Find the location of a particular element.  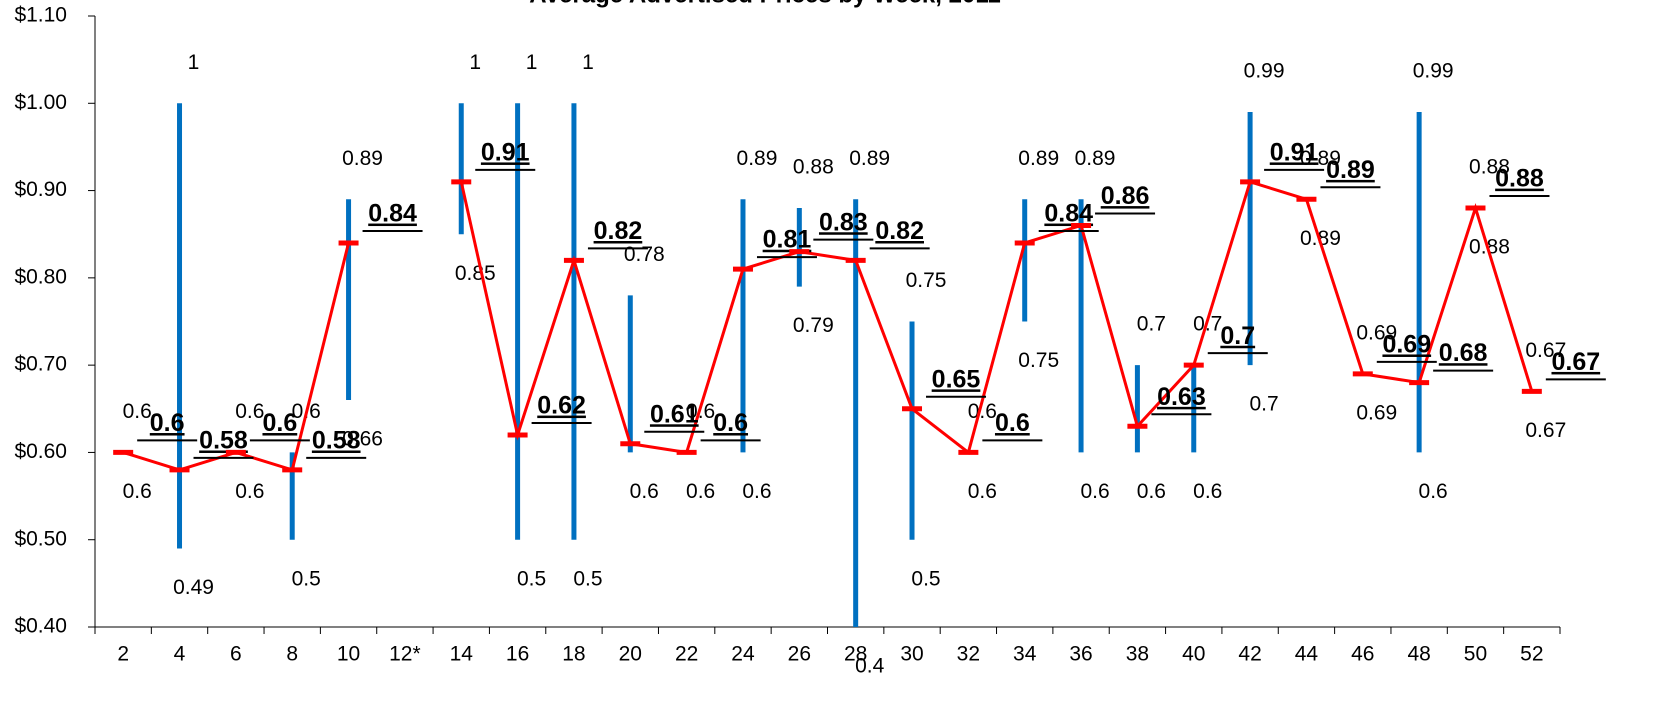

x-tick-label: 26 is located at coordinates (799, 654).